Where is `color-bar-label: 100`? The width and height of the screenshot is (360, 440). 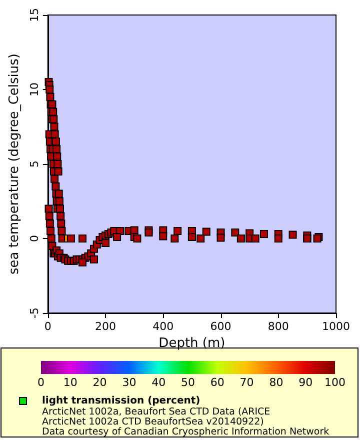
color-bar-label: 100 is located at coordinates (335, 382).